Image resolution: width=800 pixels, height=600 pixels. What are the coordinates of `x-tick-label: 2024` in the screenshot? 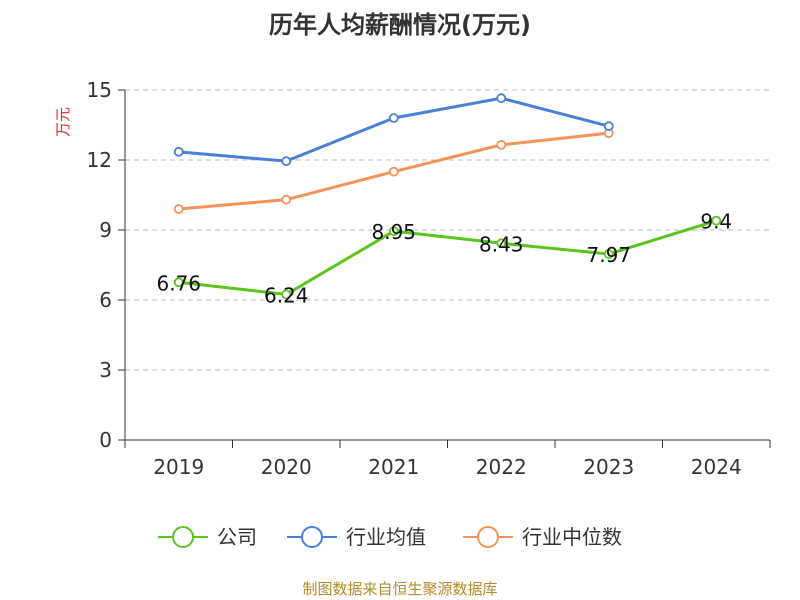 It's located at (716, 467).